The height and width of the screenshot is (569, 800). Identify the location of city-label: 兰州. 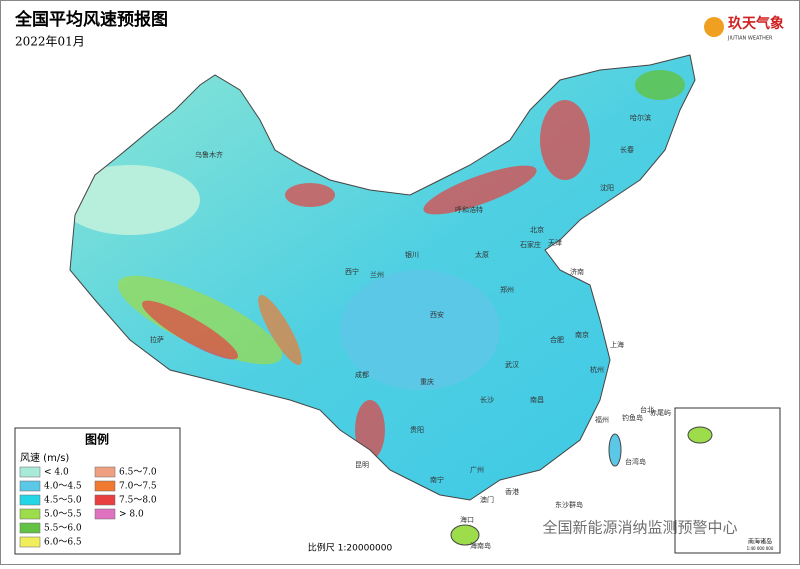
(377, 274).